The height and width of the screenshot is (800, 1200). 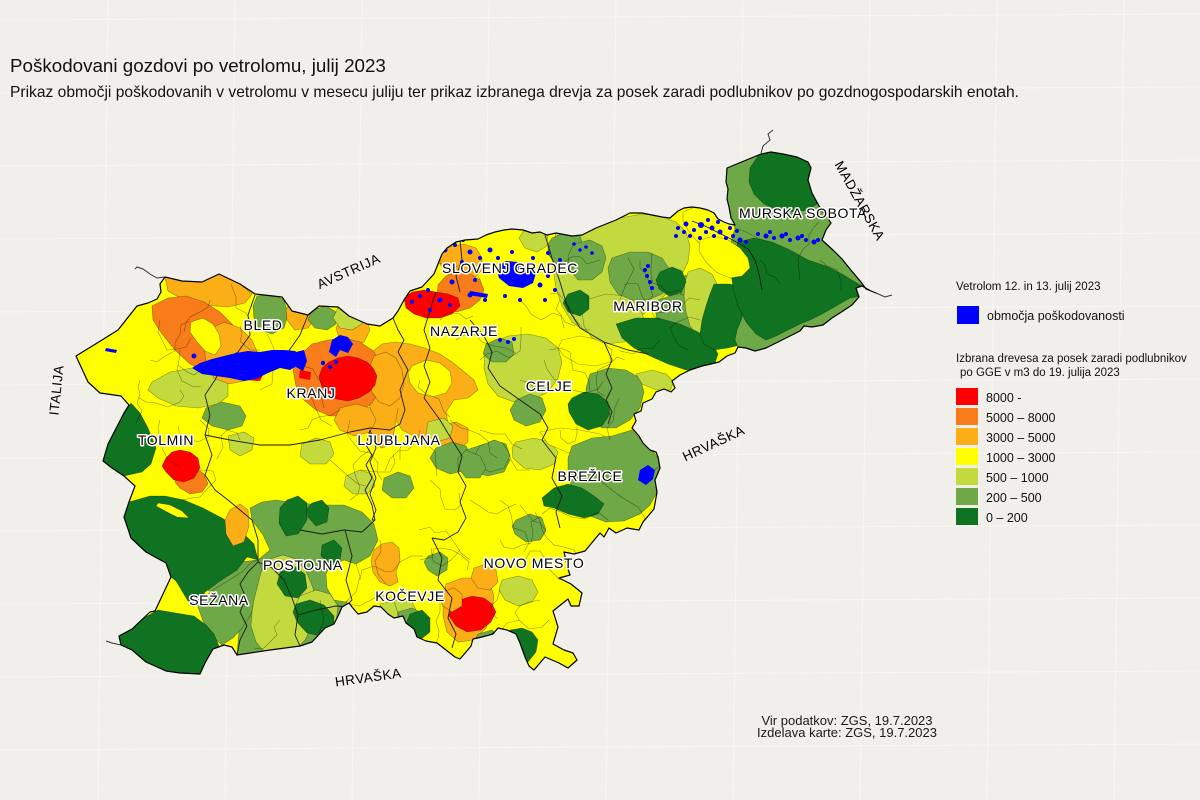 What do you see at coordinates (1007, 518) in the screenshot?
I see `svg-text: 0 – 200` at bounding box center [1007, 518].